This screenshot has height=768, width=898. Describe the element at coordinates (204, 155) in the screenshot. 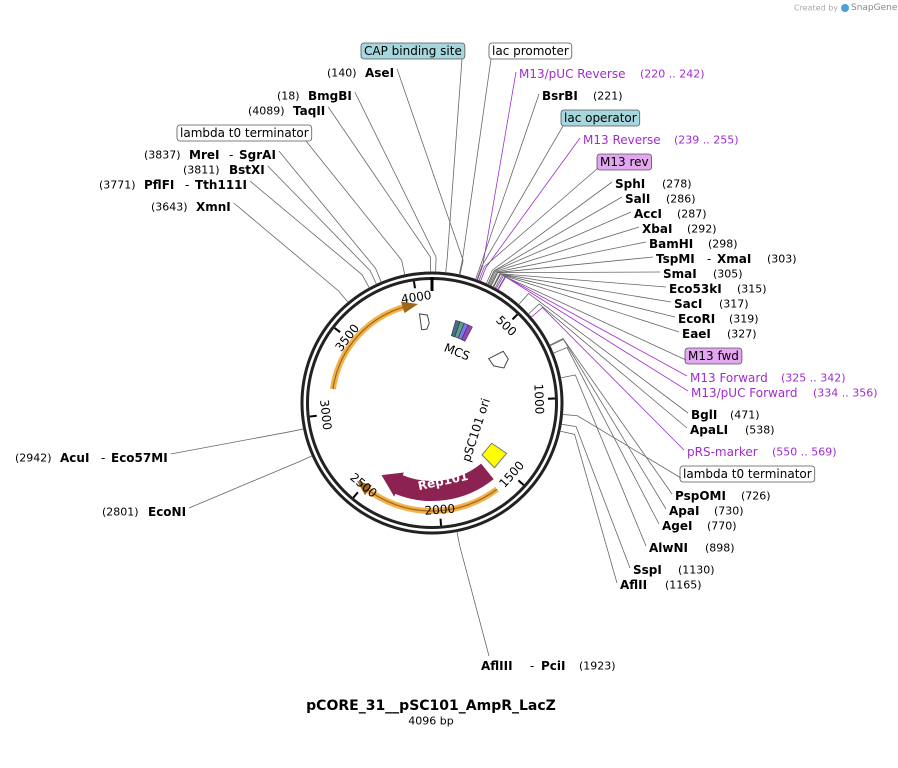

I see `enzyme-name: MreI` at that location.